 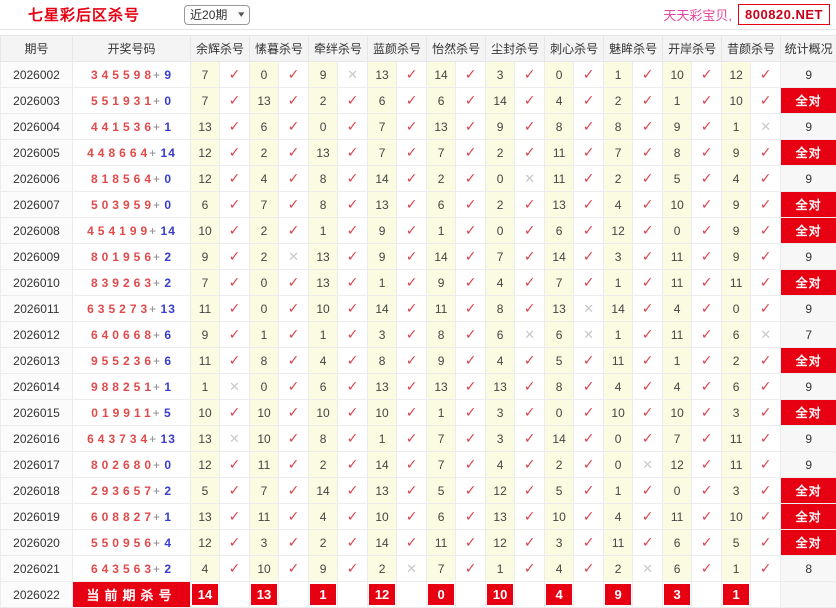 I want to click on draw-numbers-cell: 448664+ 14, so click(x=132, y=153).